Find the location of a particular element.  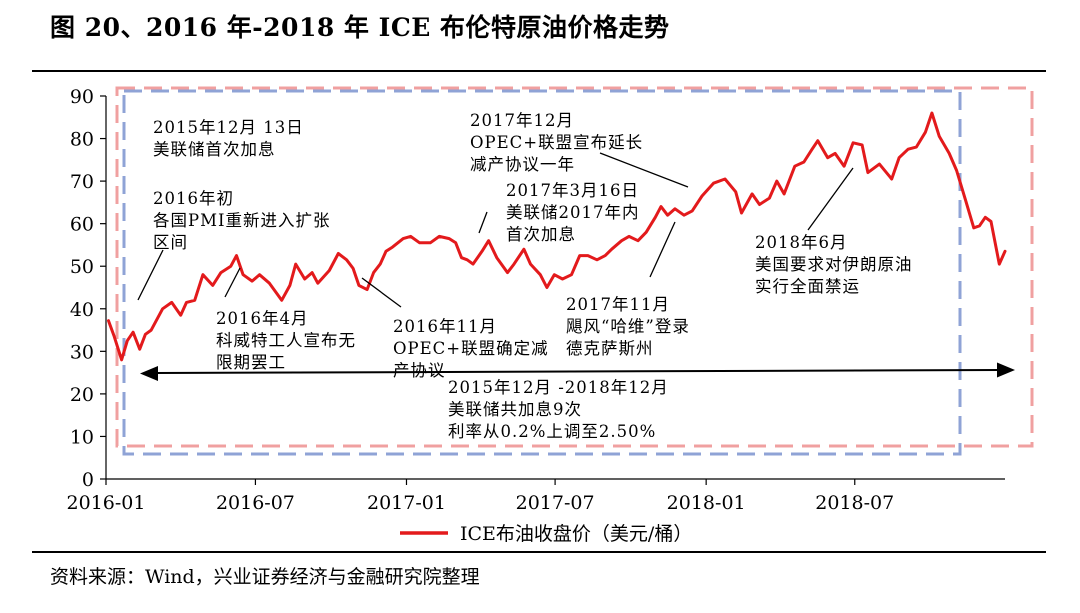

y-tick-label: 10 is located at coordinates (82, 437).